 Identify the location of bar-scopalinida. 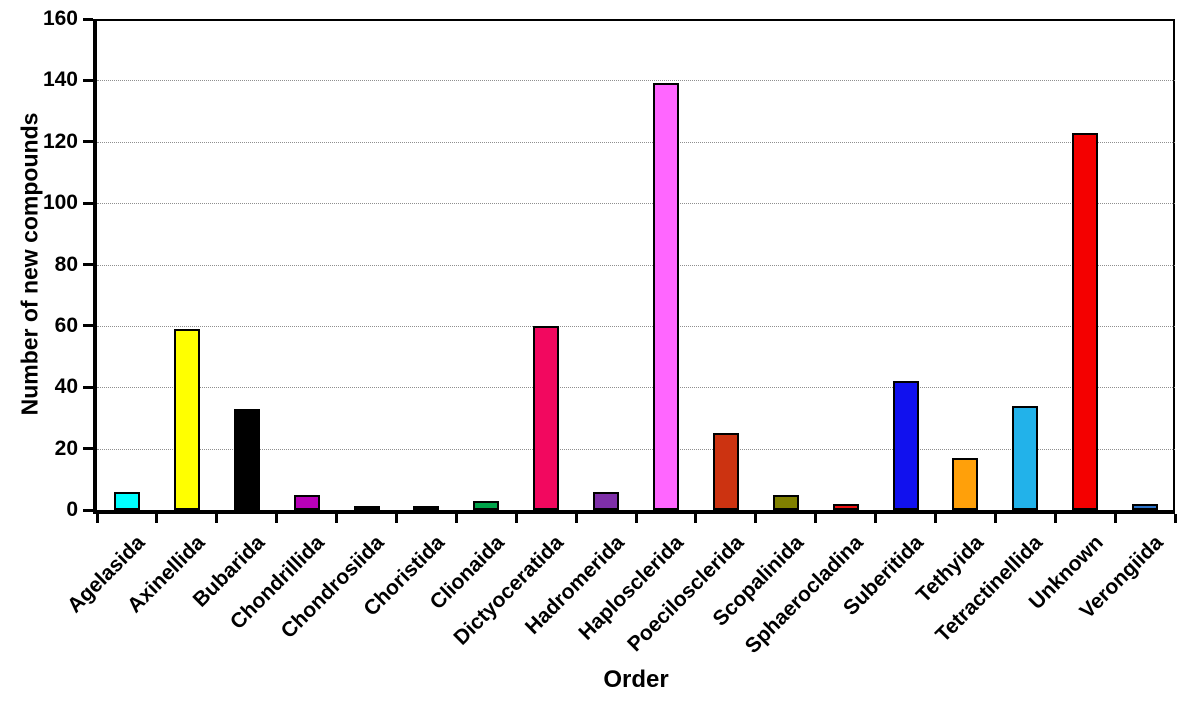
(785, 502).